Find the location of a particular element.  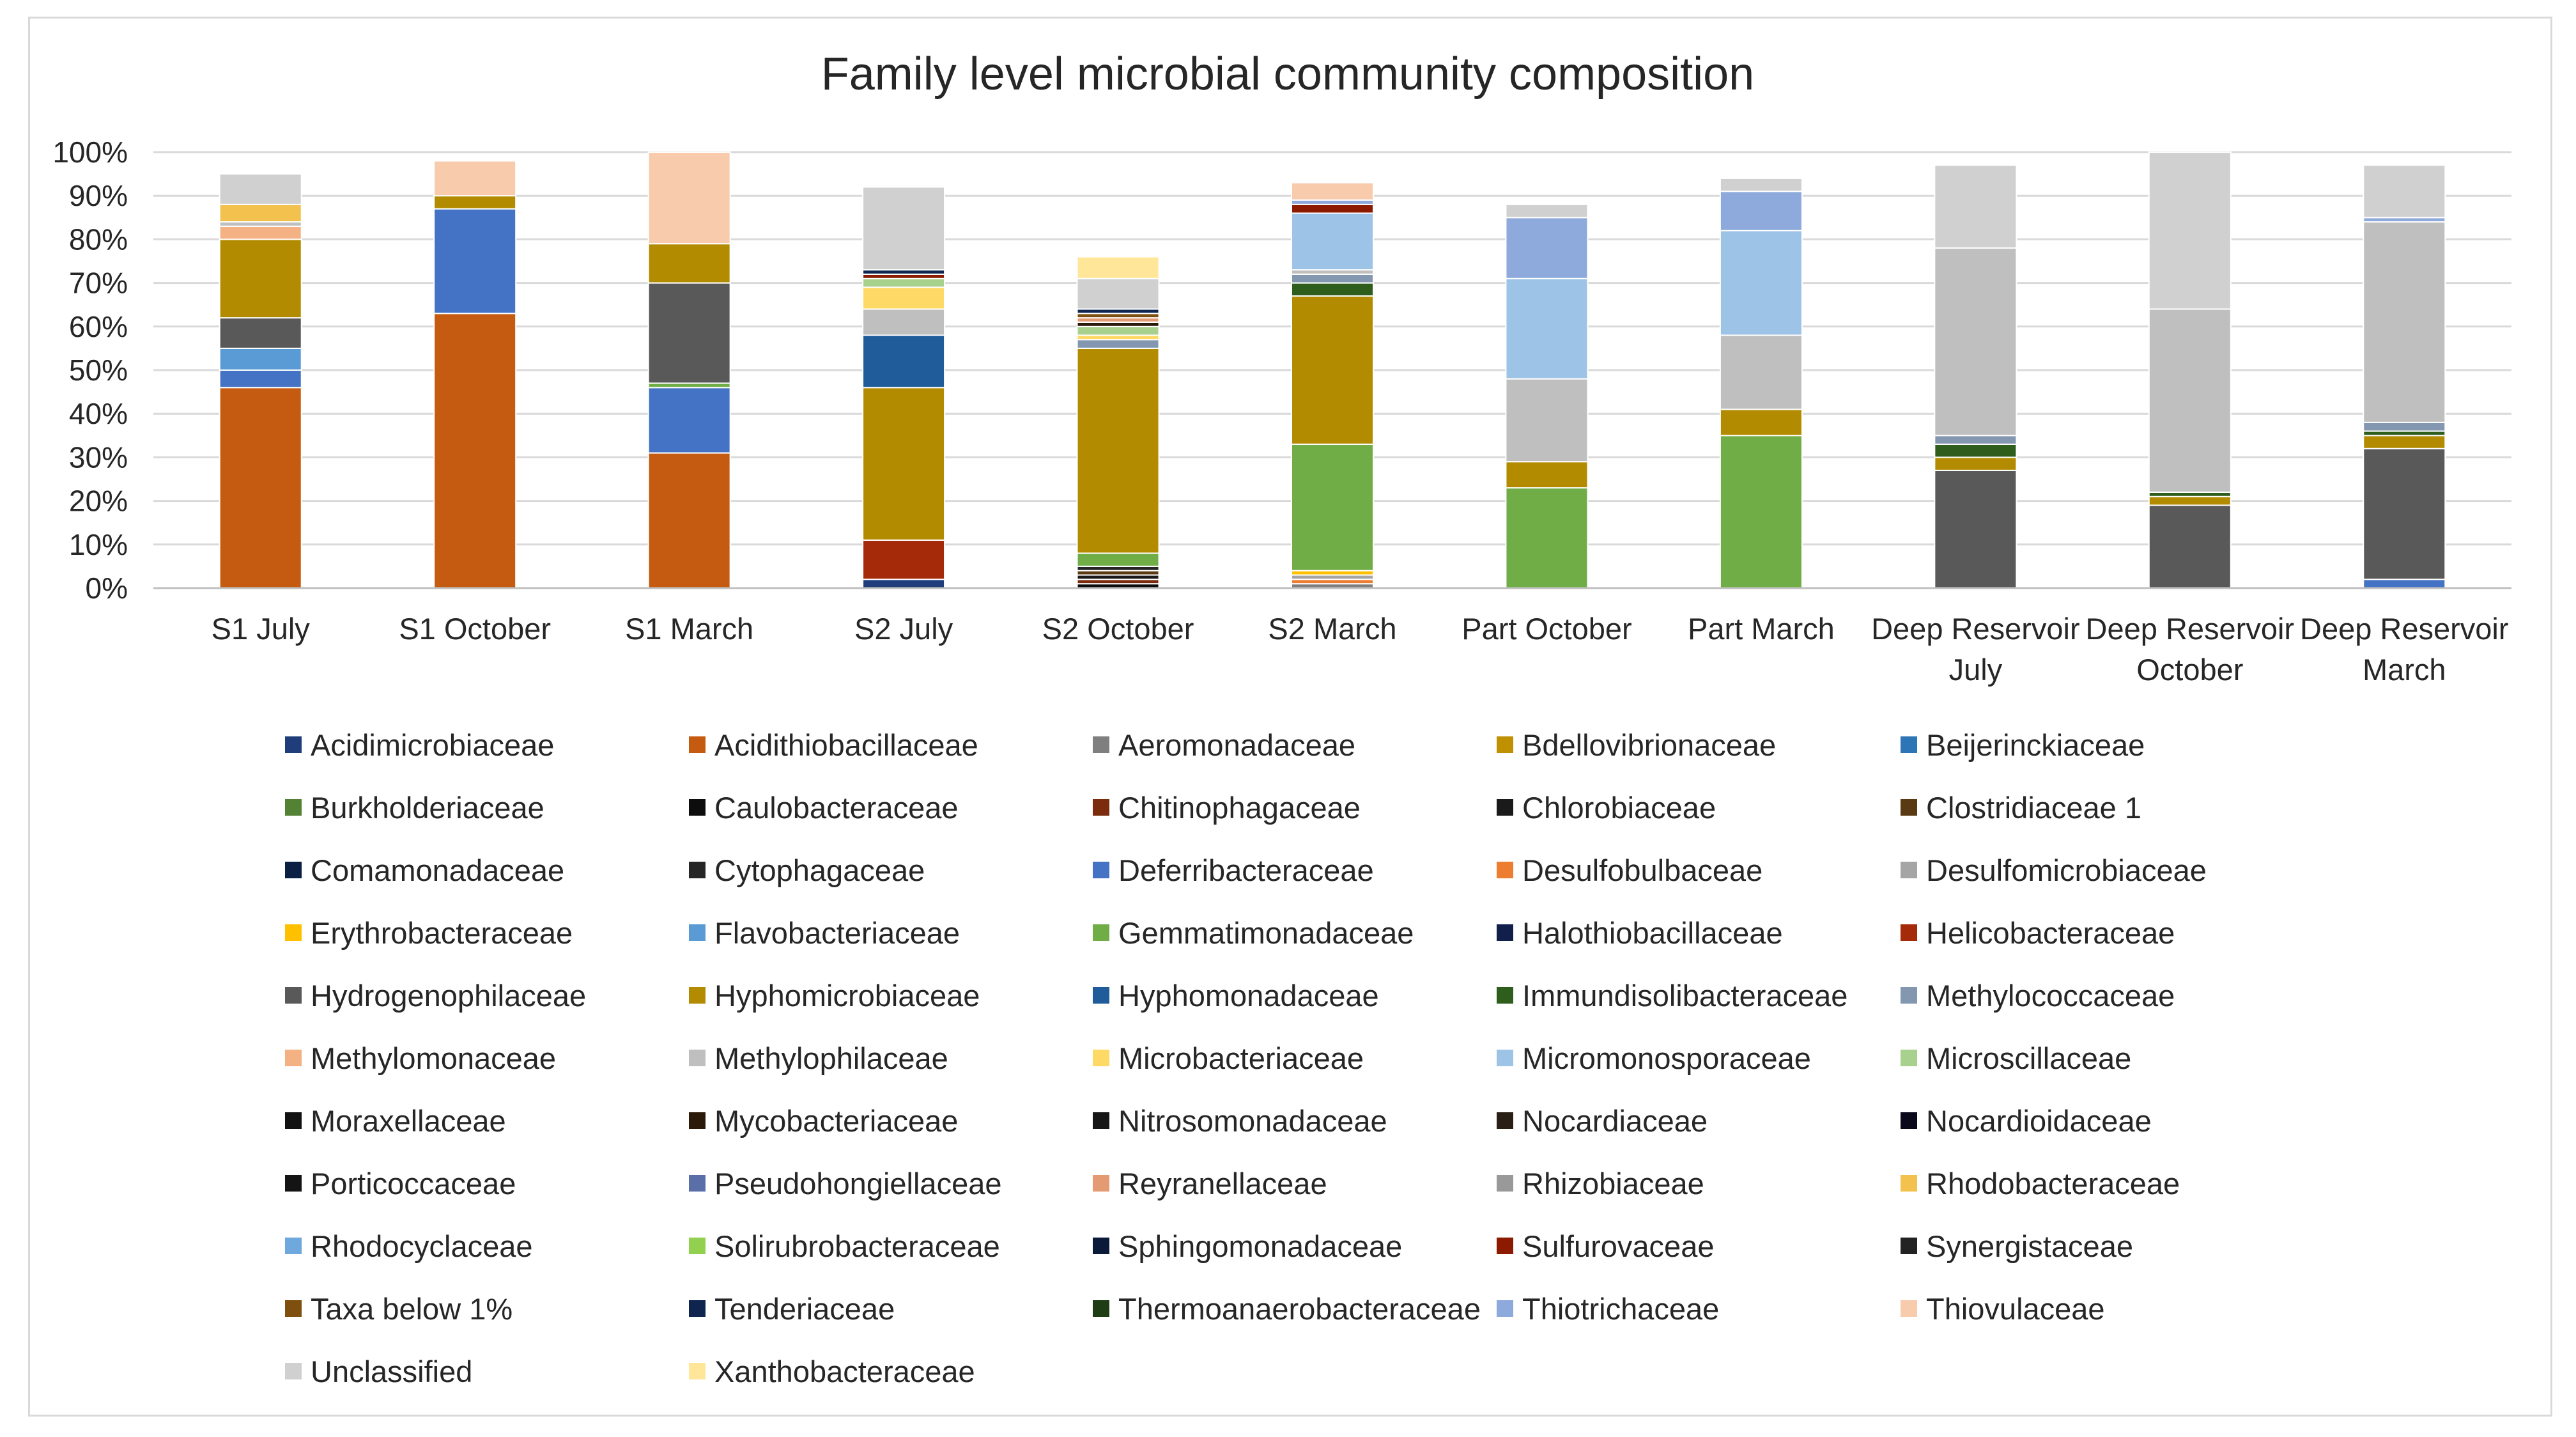

legend-item: Porticoccaceae is located at coordinates (400, 1183).